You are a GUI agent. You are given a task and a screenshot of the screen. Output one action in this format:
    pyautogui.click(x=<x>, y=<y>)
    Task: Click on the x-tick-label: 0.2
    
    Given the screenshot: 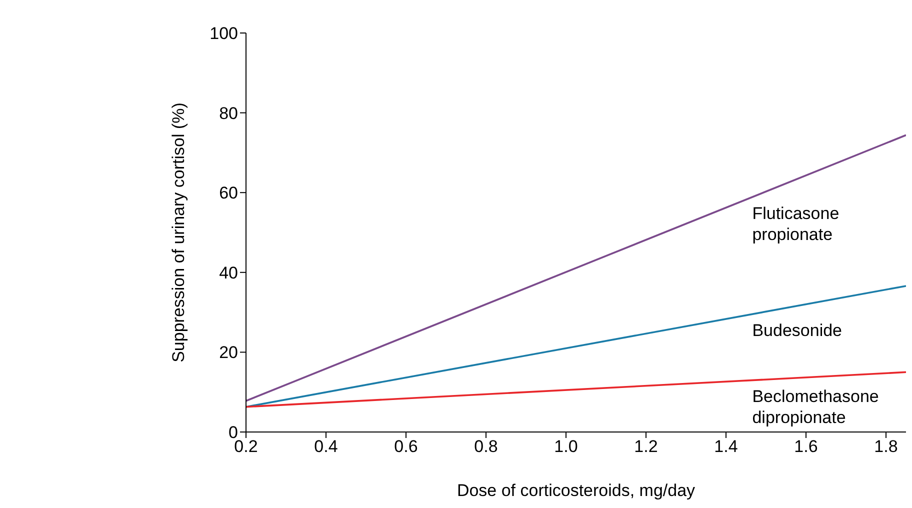 What is the action you would take?
    pyautogui.click(x=246, y=446)
    